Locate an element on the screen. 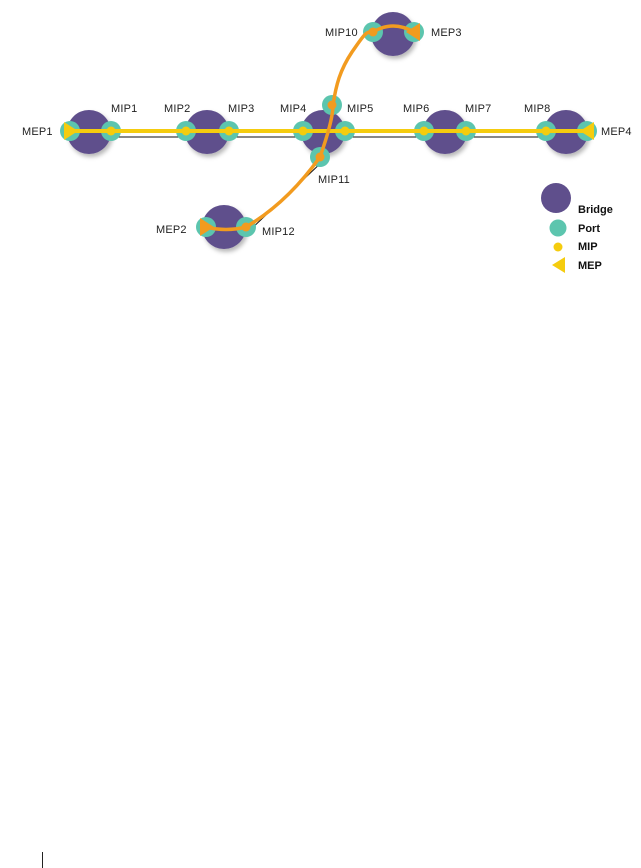 Image resolution: width=641 pixels, height=868 pixels. mip4-label: MIP4 is located at coordinates (293, 109).